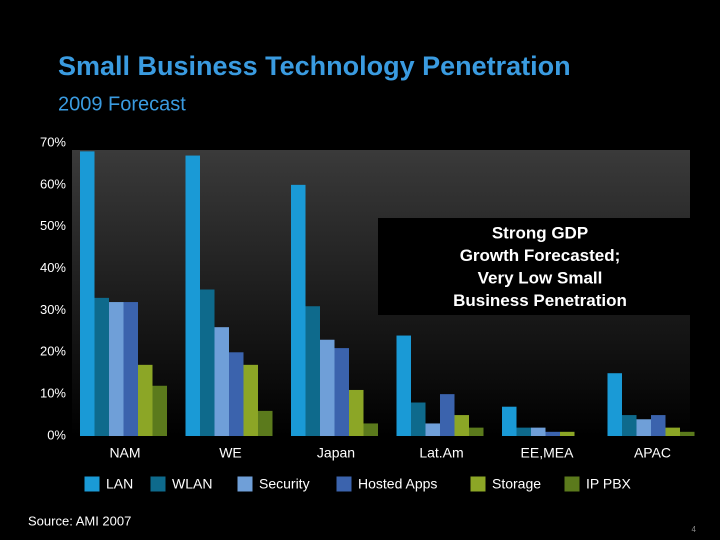 Image resolution: width=720 pixels, height=540 pixels. Describe the element at coordinates (53, 351) in the screenshot. I see `y-tick-label: 20%` at that location.